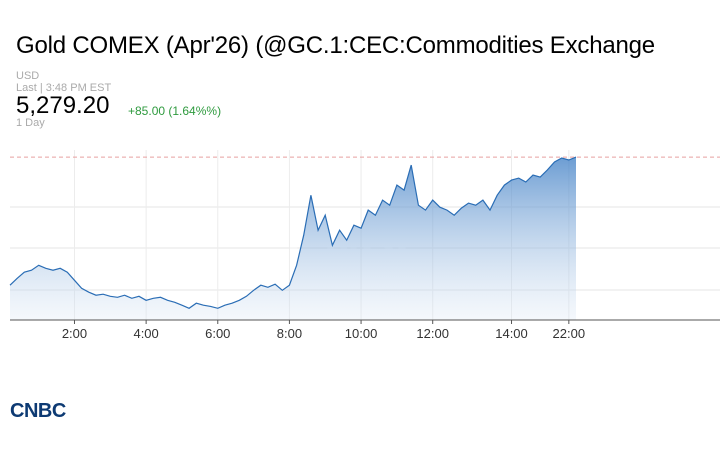 This screenshot has width=720, height=450. What do you see at coordinates (28, 76) in the screenshot?
I see `currency: USD` at bounding box center [28, 76].